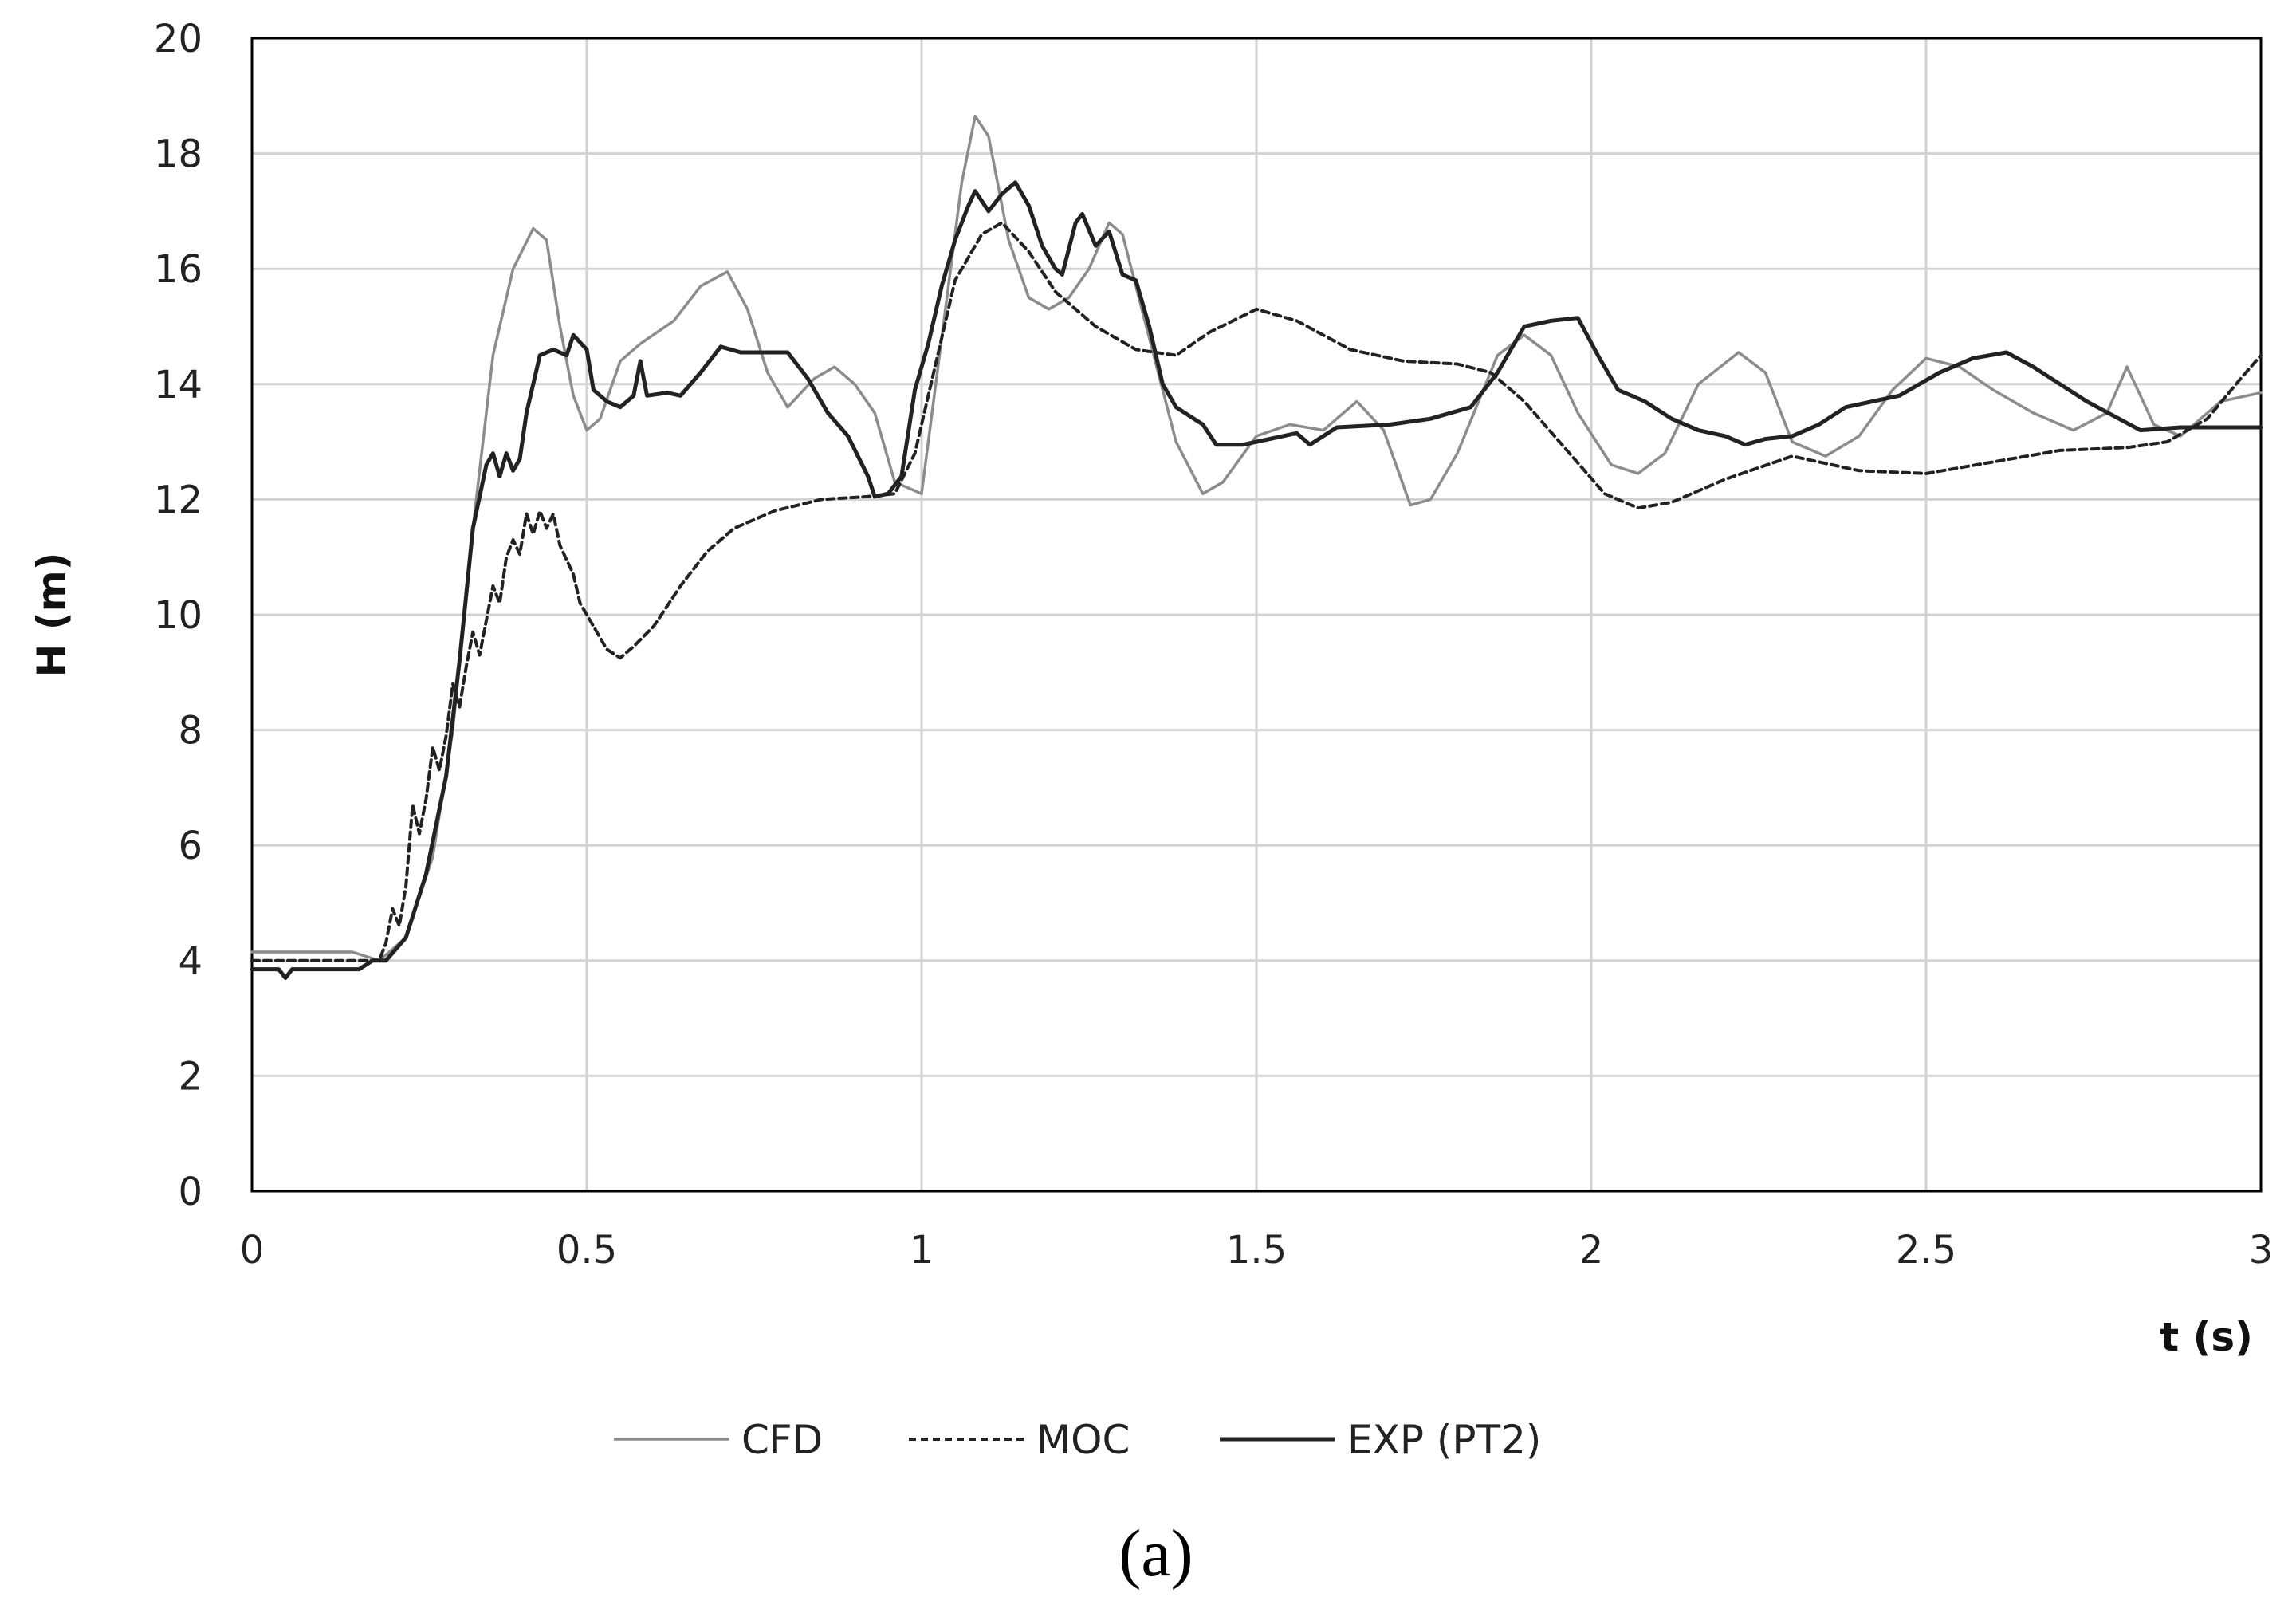 The width and height of the screenshot is (2296, 1601). Describe the element at coordinates (1083, 1440) in the screenshot. I see `legend-label: MOC` at that location.